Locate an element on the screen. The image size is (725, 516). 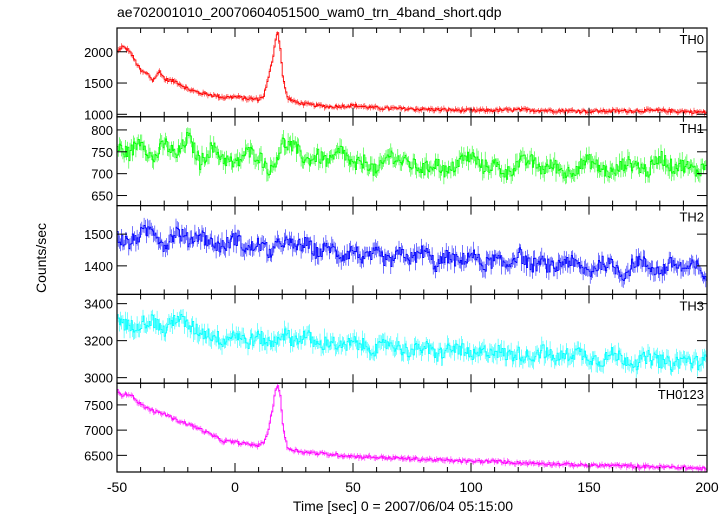
panel-th0-frame is located at coordinates (412, 72).